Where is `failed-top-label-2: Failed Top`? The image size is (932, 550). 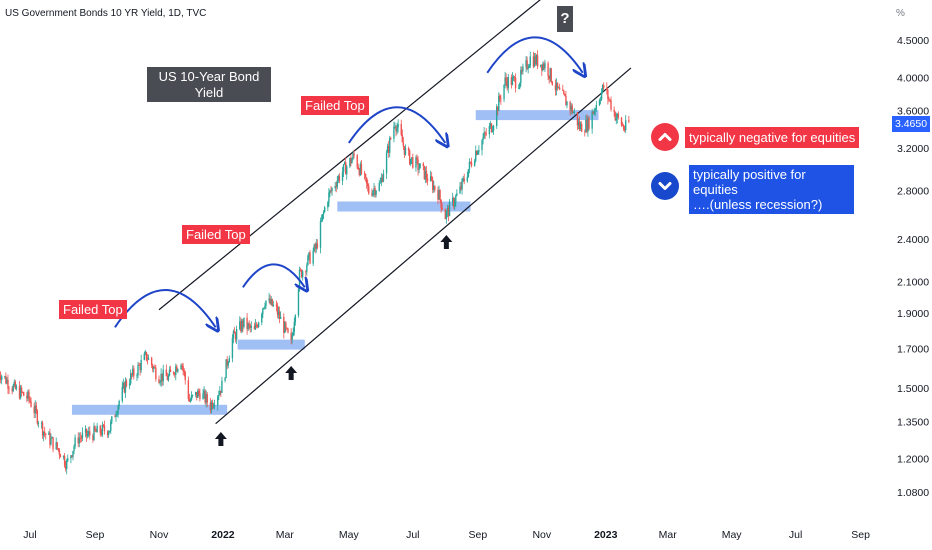 failed-top-label-2: Failed Top is located at coordinates (216, 234).